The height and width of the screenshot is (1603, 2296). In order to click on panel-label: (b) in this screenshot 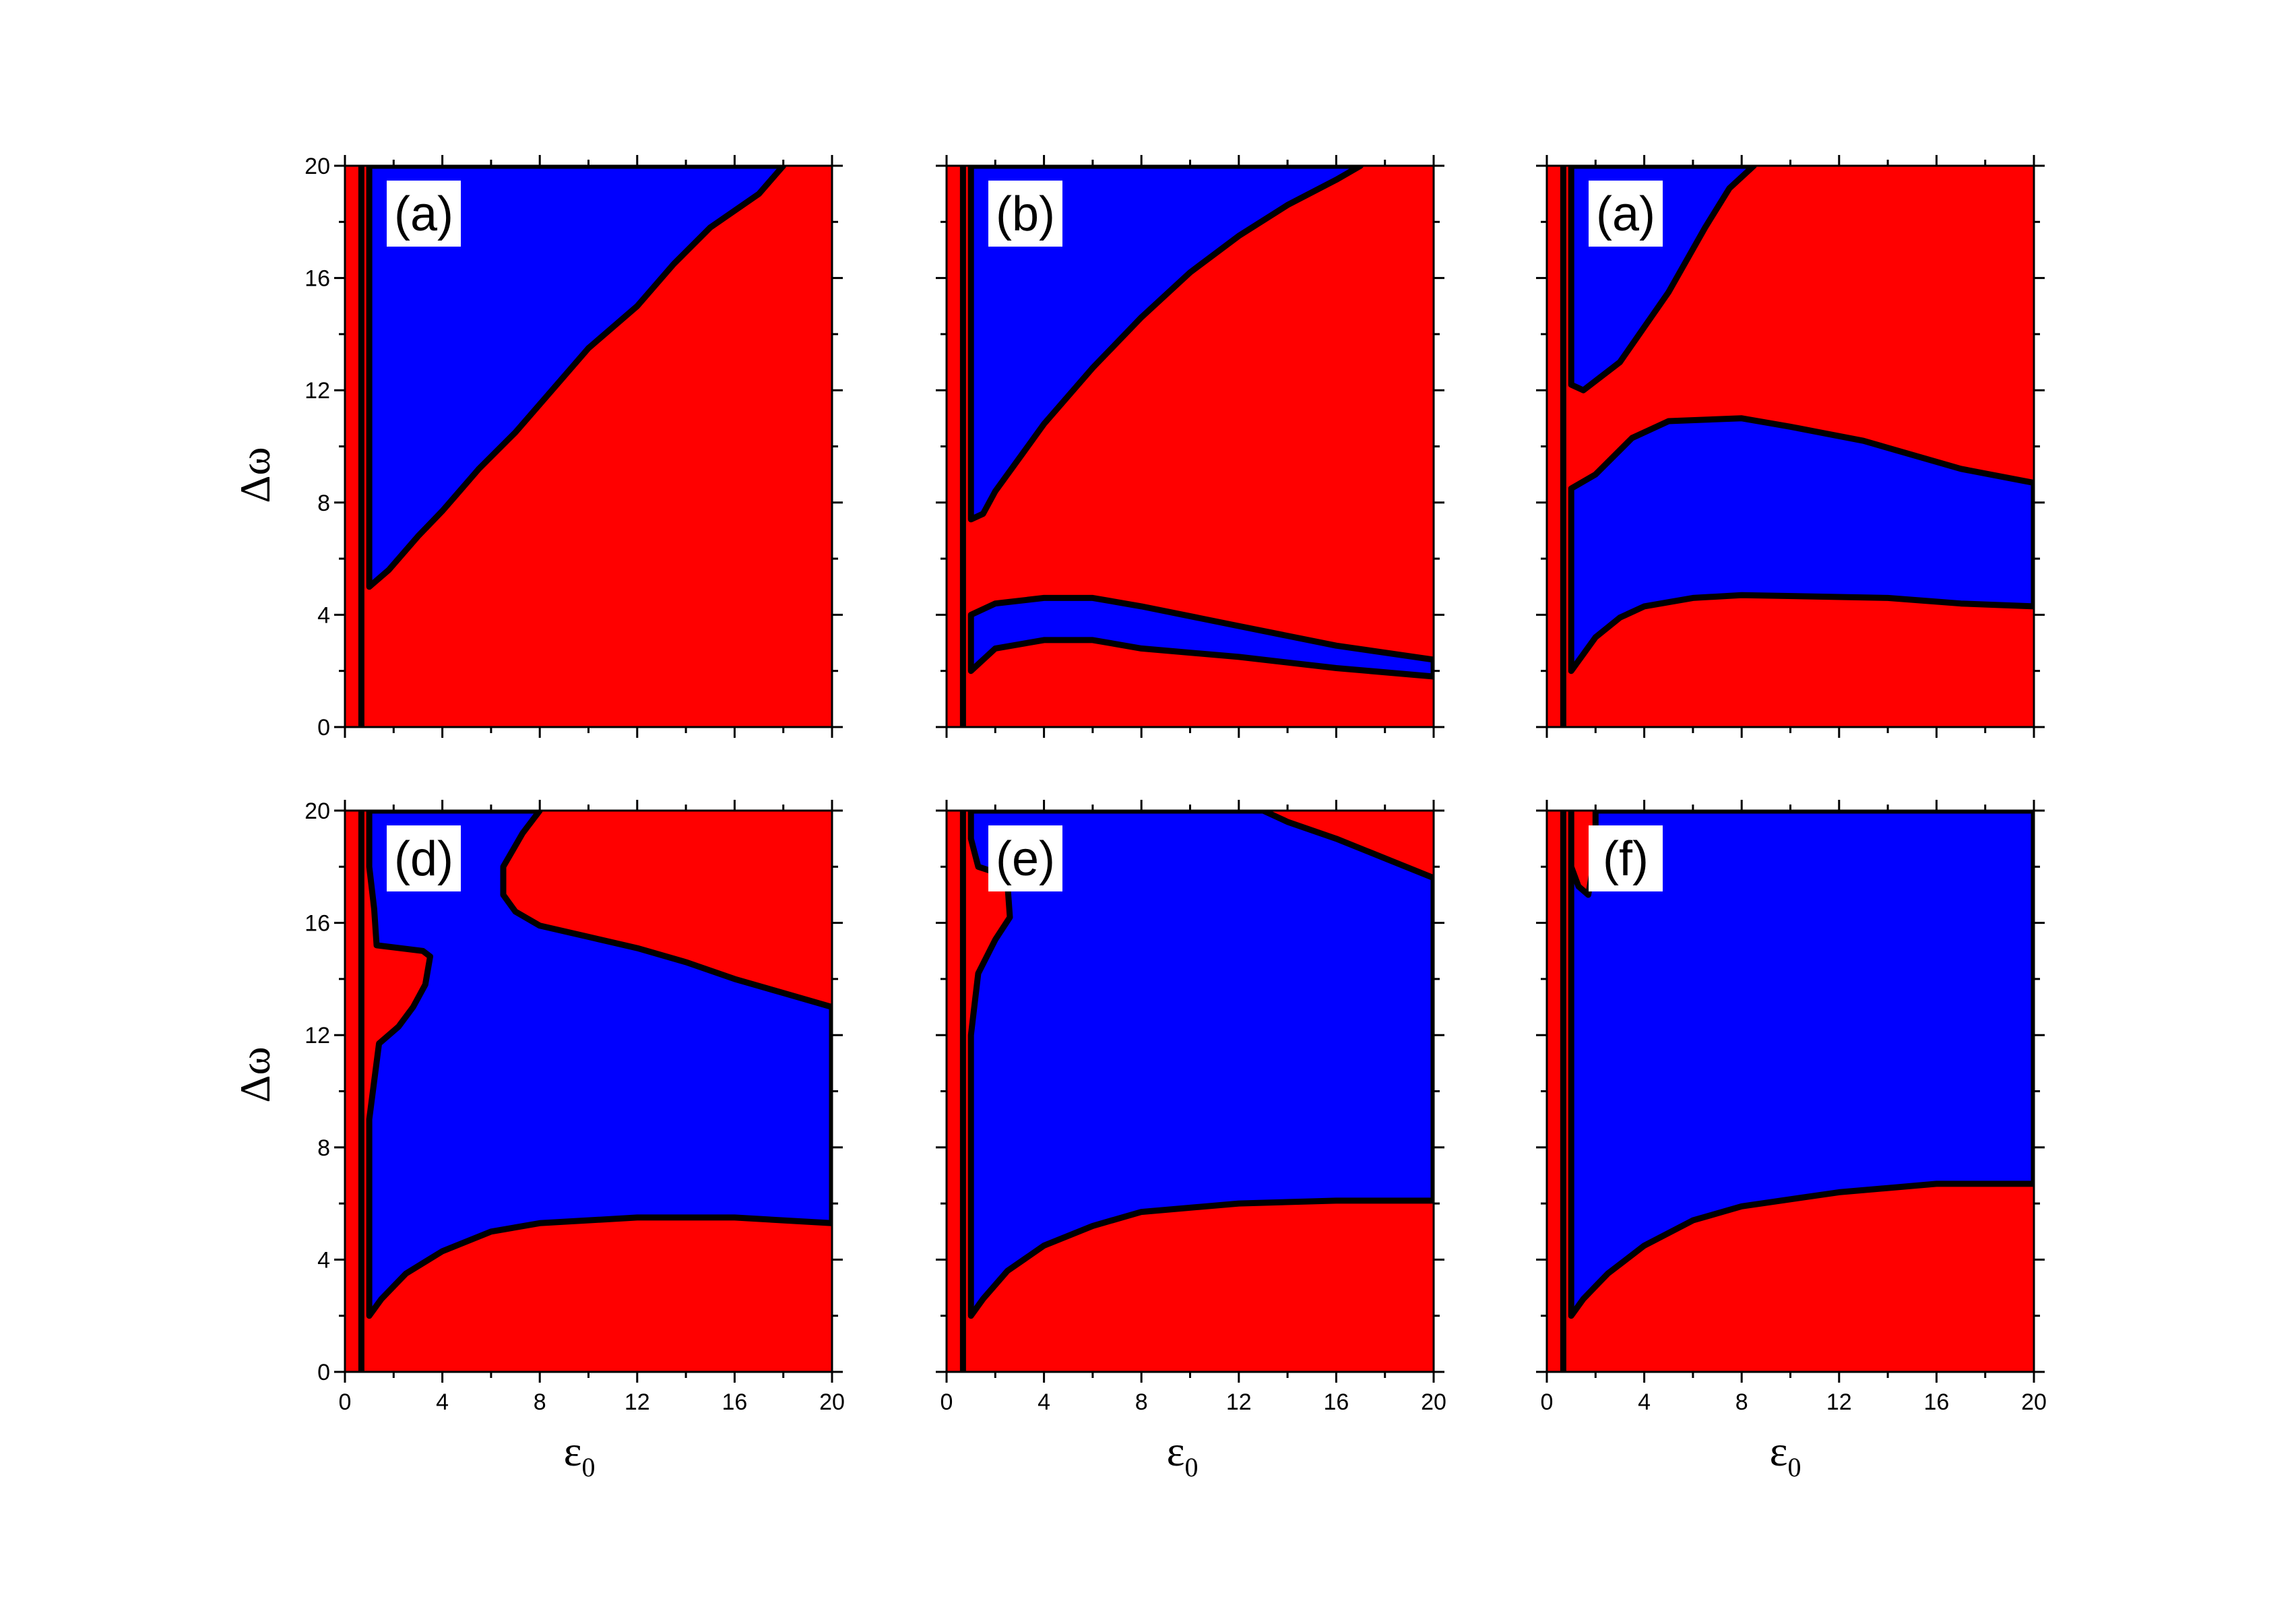, I will do `click(1025, 214)`.